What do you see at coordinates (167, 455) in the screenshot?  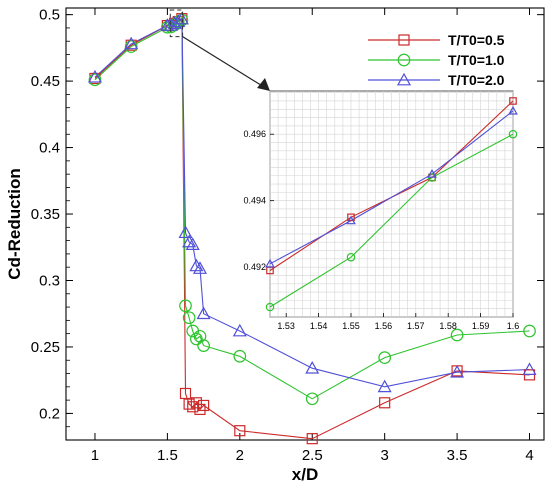 I see `x-tick-label: 1.5` at bounding box center [167, 455].